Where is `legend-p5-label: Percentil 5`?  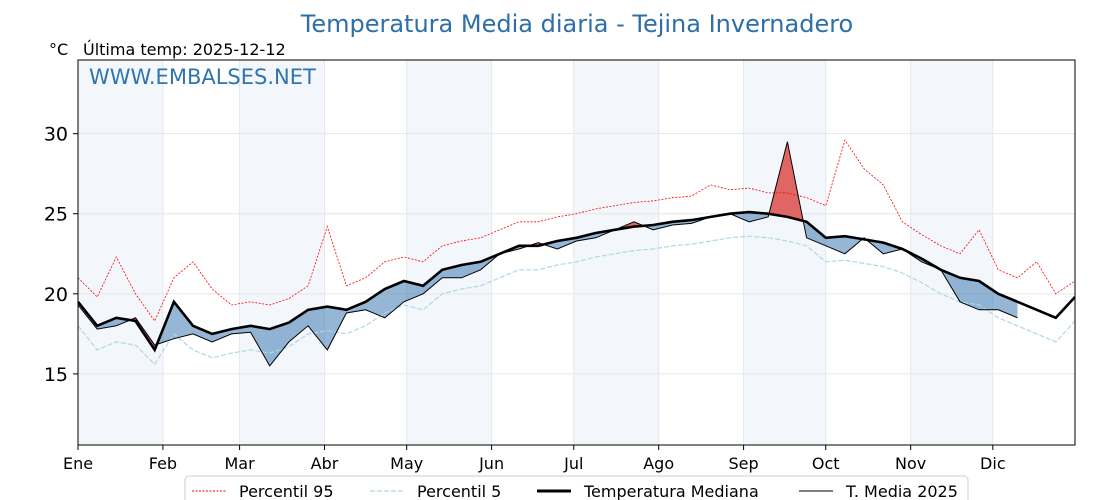 legend-p5-label: Percentil 5 is located at coordinates (459, 491).